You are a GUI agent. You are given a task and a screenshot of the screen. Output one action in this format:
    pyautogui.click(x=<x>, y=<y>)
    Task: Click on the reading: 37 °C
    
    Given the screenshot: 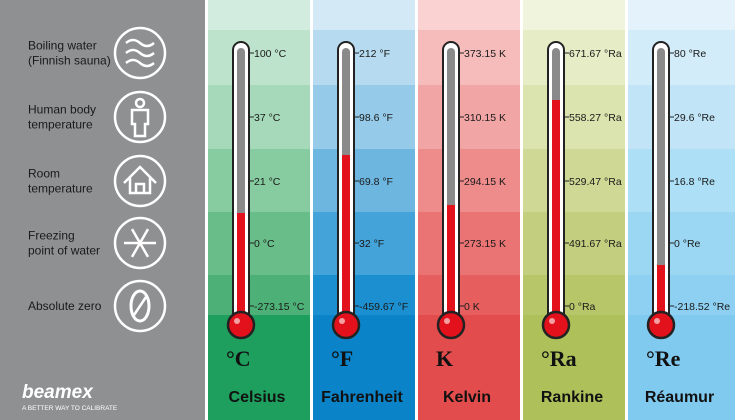 What is the action you would take?
    pyautogui.click(x=267, y=118)
    